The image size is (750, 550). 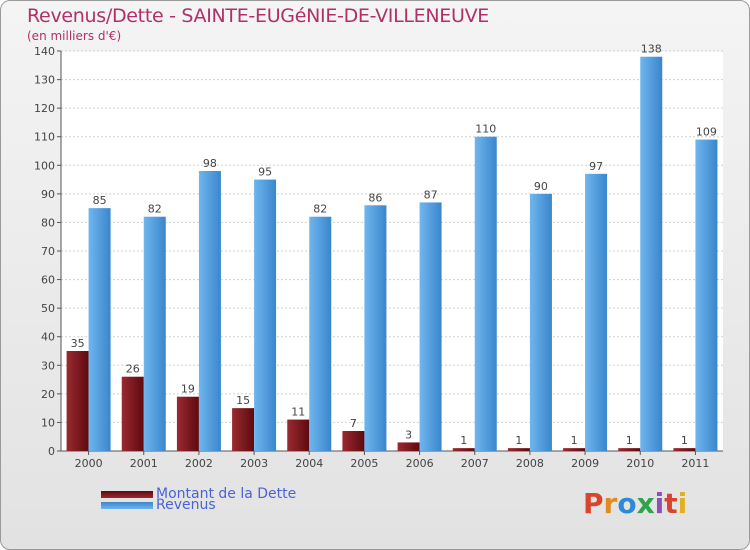 I want to click on y-tick-label: 40, so click(x=48, y=337).